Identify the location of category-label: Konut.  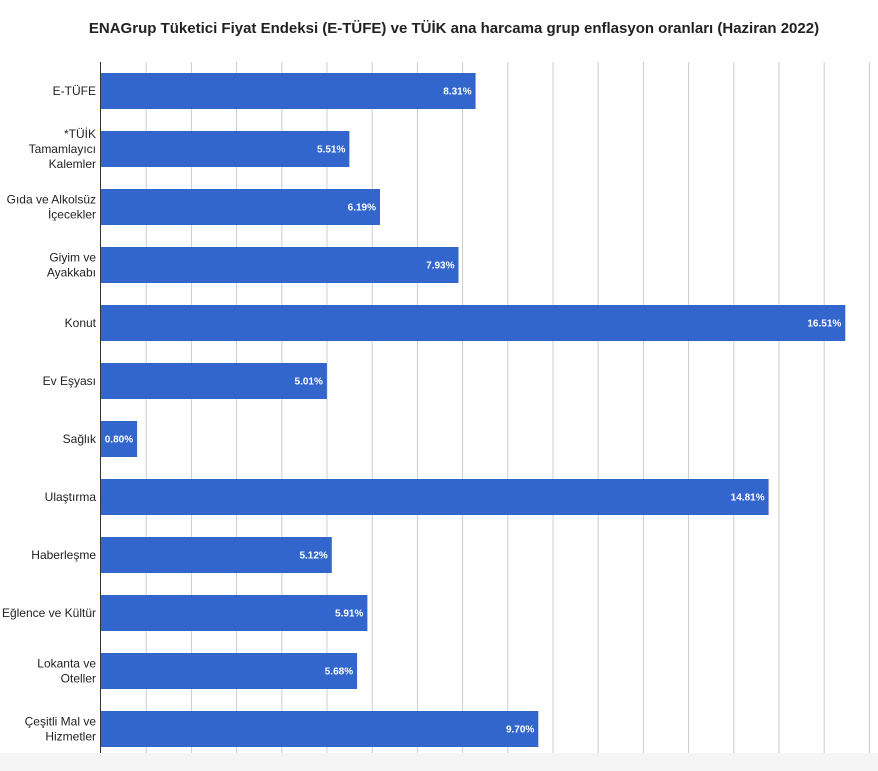
(81, 323).